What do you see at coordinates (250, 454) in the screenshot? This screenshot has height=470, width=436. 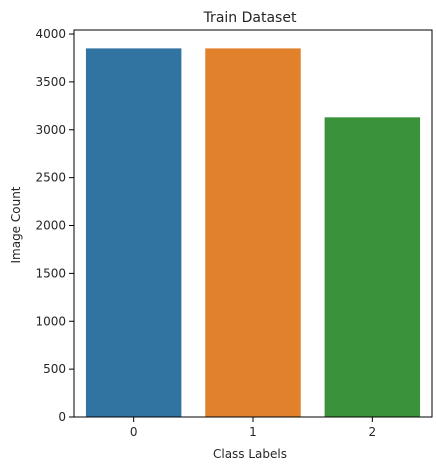 I see `x-axis-label: Class Labels` at bounding box center [250, 454].